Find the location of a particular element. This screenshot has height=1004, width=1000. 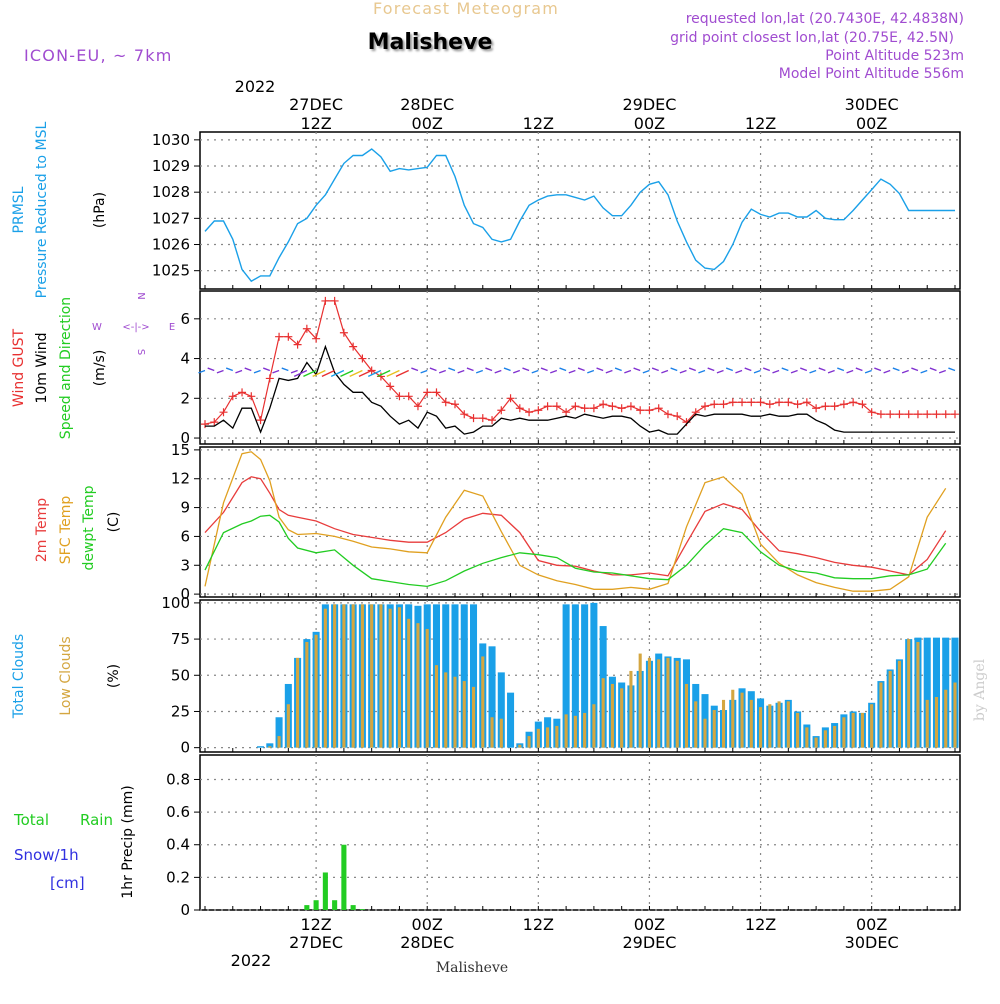

y-tick-label: 3 is located at coordinates (185, 565).